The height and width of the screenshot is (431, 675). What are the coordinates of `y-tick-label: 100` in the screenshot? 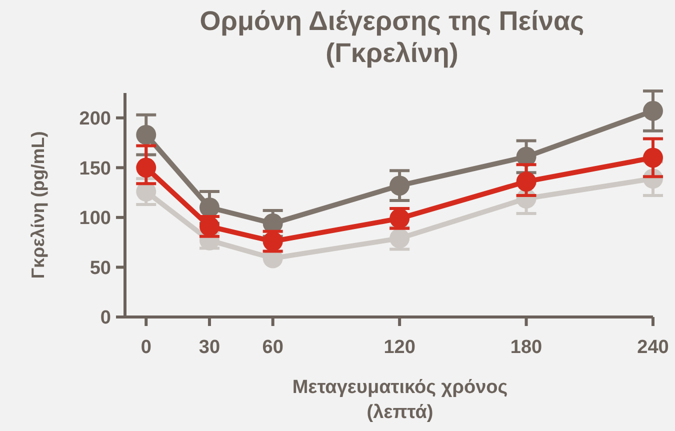 It's located at (95, 219).